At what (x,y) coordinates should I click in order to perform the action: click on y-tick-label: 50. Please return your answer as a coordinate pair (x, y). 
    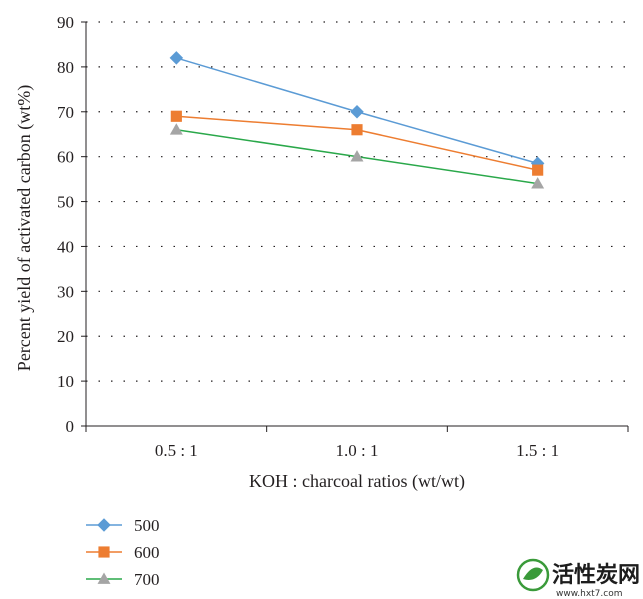
    Looking at the image, I should click on (65, 202).